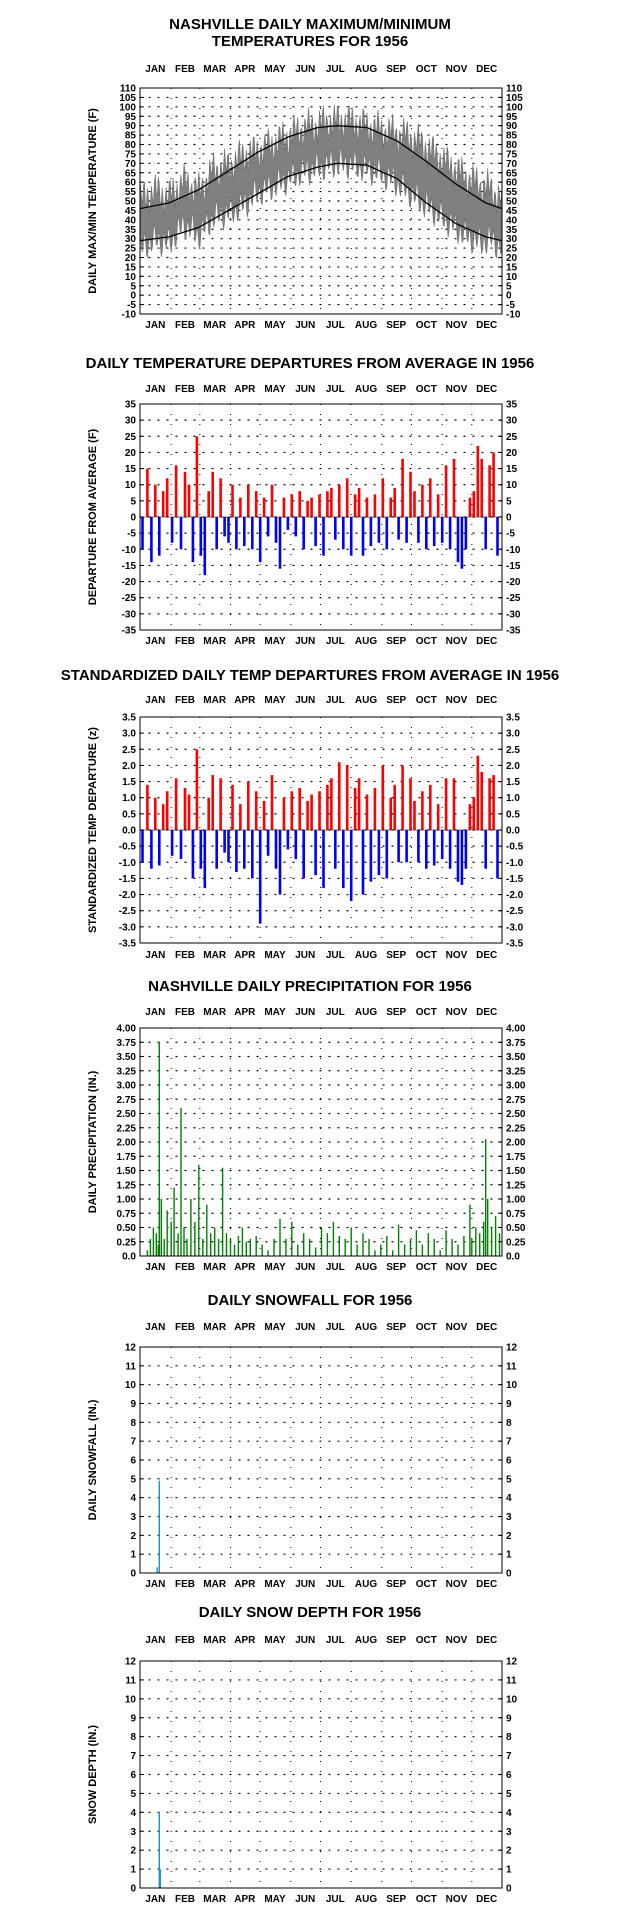  I want to click on y-tick-label-right: 90, so click(512, 126).